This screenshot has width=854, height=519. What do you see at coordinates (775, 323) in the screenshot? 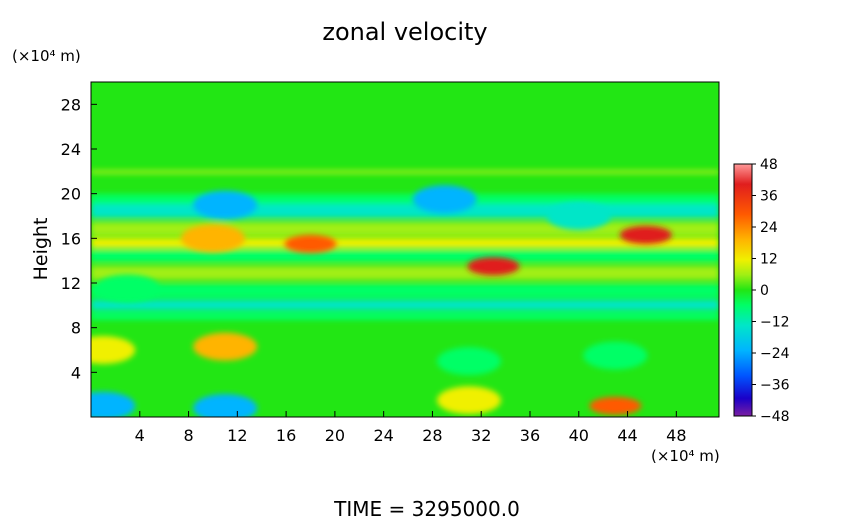
I see `colorbar-tick-label: −12` at bounding box center [775, 323].